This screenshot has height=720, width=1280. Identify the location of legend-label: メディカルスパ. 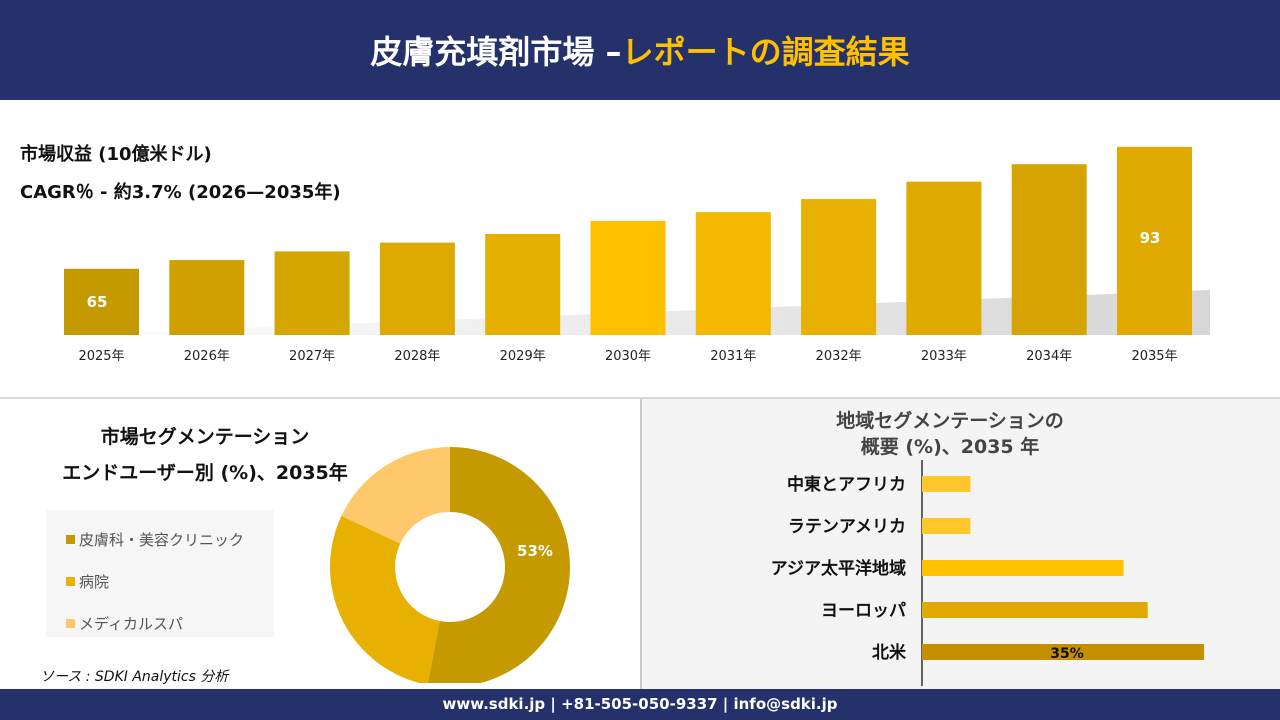
(131, 623).